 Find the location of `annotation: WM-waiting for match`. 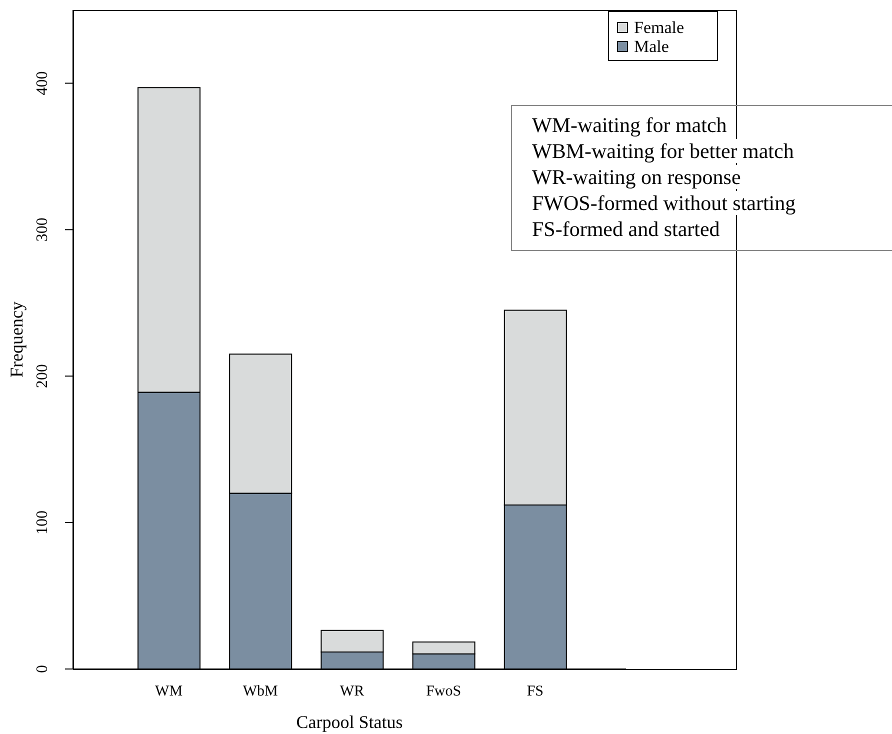

annotation: WM-waiting for match is located at coordinates (629, 125).